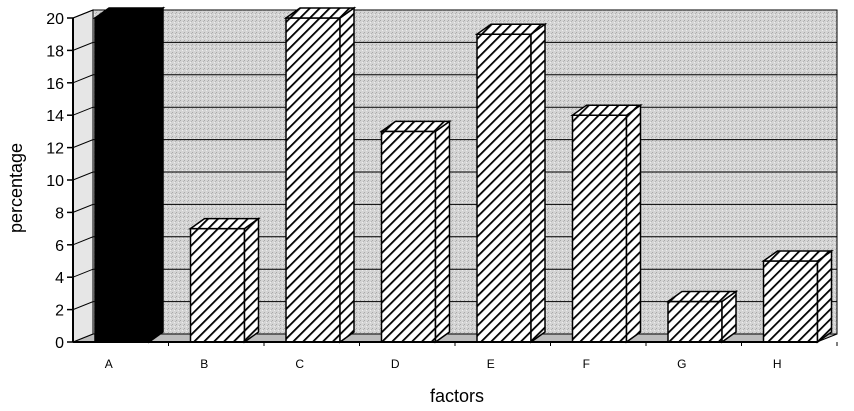 Image resolution: width=854 pixels, height=411 pixels. Describe the element at coordinates (586, 364) in the screenshot. I see `x-tick-label: F` at that location.